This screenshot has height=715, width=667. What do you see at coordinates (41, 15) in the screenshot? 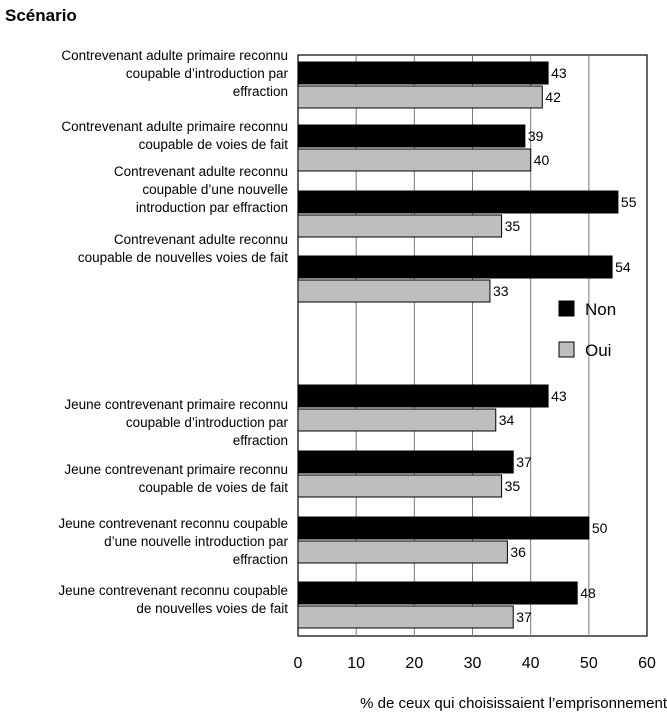
I see `chart-title: Scénario` at bounding box center [41, 15].